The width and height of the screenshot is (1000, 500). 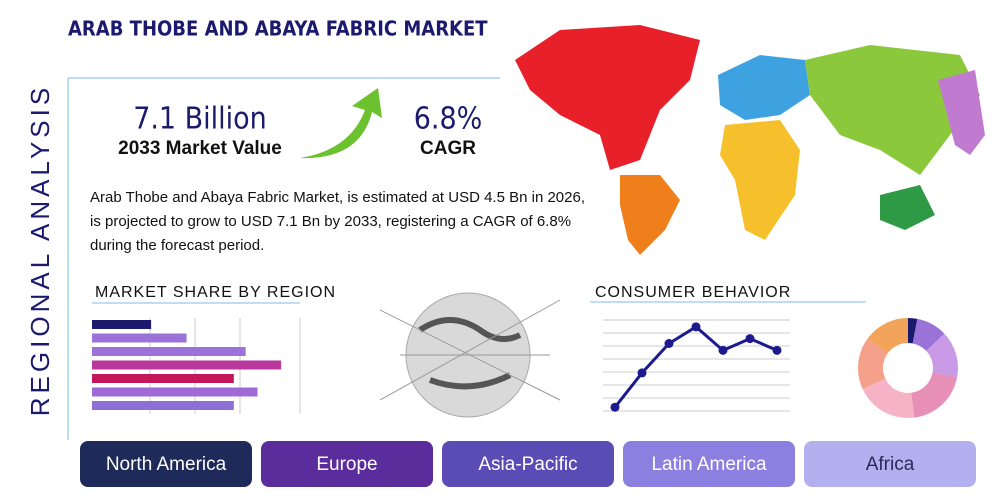 I want to click on title: ARAB THOBE AND ABAYA FABRIC MARKET, so click(x=278, y=29).